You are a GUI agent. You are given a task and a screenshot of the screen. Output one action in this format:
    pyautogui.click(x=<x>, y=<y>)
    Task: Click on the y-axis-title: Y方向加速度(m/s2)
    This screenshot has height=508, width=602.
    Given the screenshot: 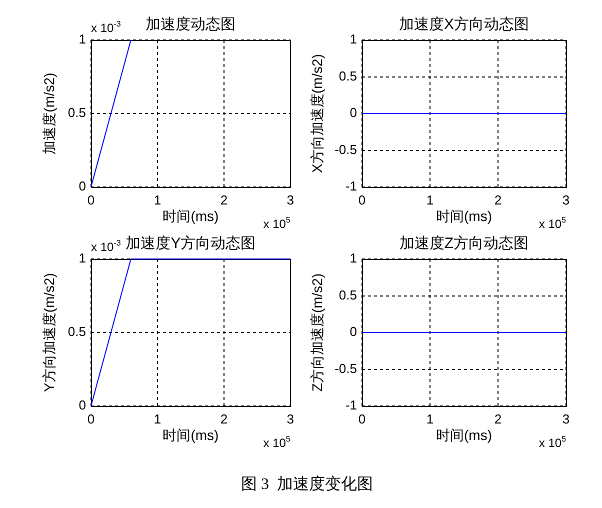 What is the action you would take?
    pyautogui.click(x=48, y=332)
    